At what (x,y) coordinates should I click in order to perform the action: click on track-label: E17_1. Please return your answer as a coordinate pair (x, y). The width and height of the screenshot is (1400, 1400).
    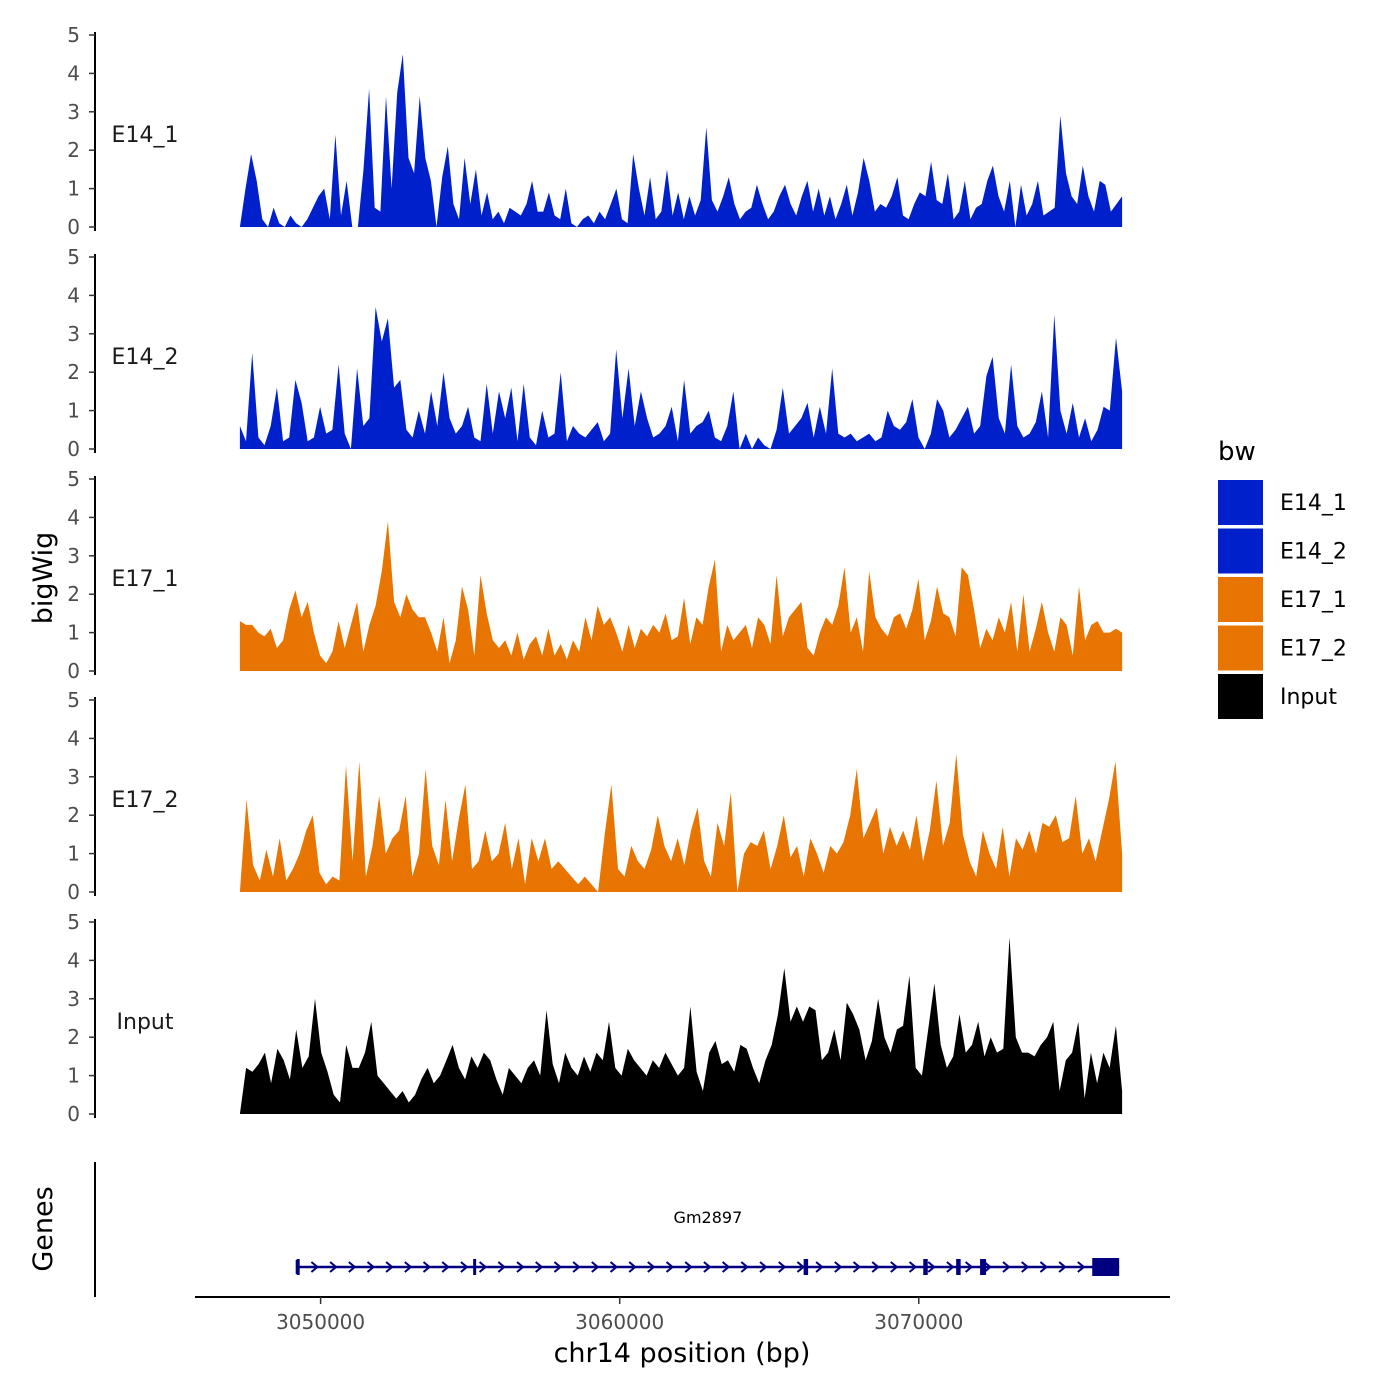
    Looking at the image, I should click on (145, 579).